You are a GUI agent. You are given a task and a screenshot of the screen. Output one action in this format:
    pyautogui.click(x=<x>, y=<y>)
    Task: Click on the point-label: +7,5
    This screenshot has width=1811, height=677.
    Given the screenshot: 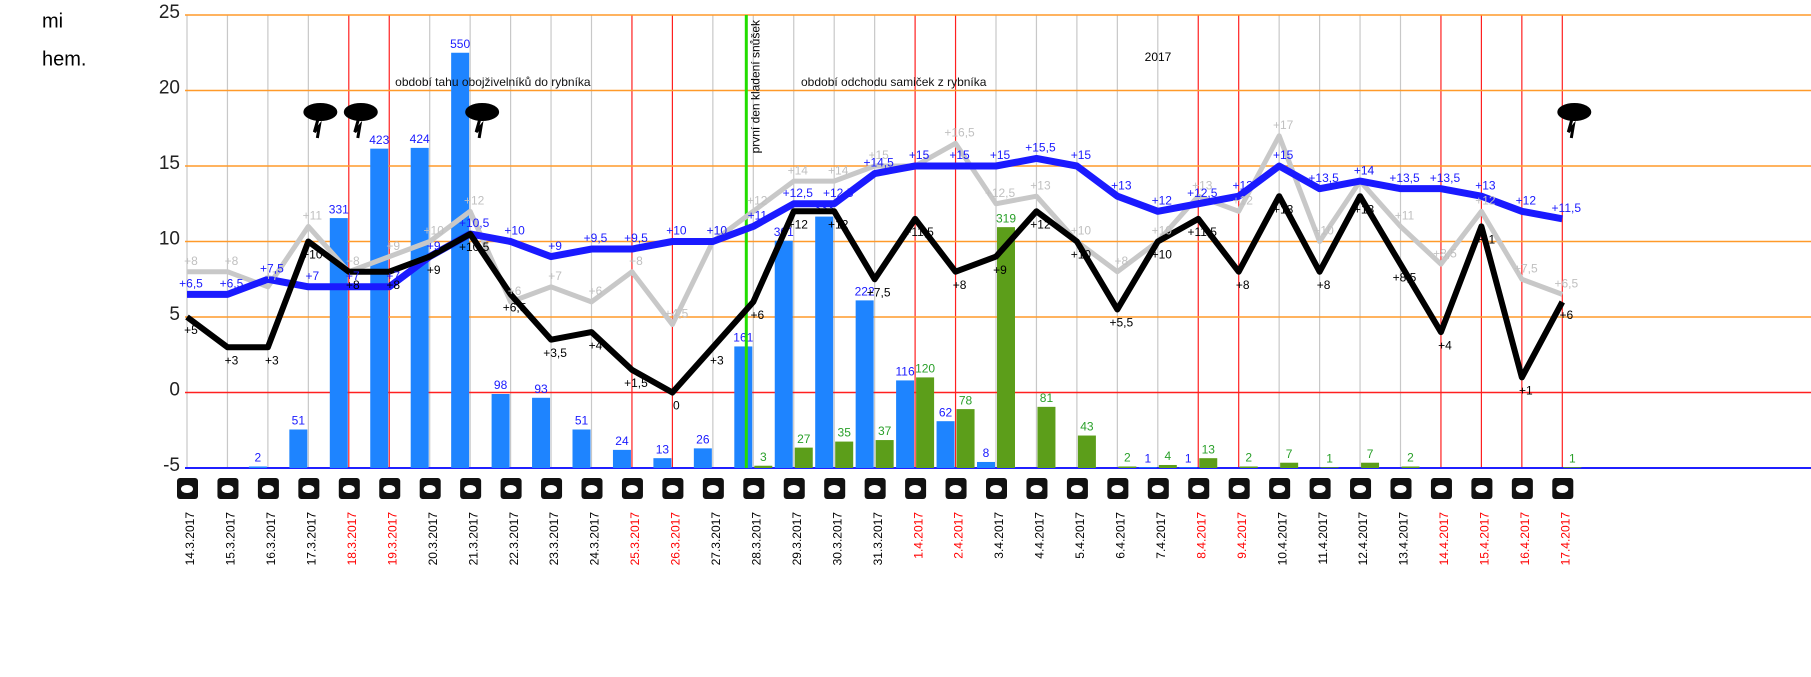 What is the action you would take?
    pyautogui.click(x=272, y=268)
    